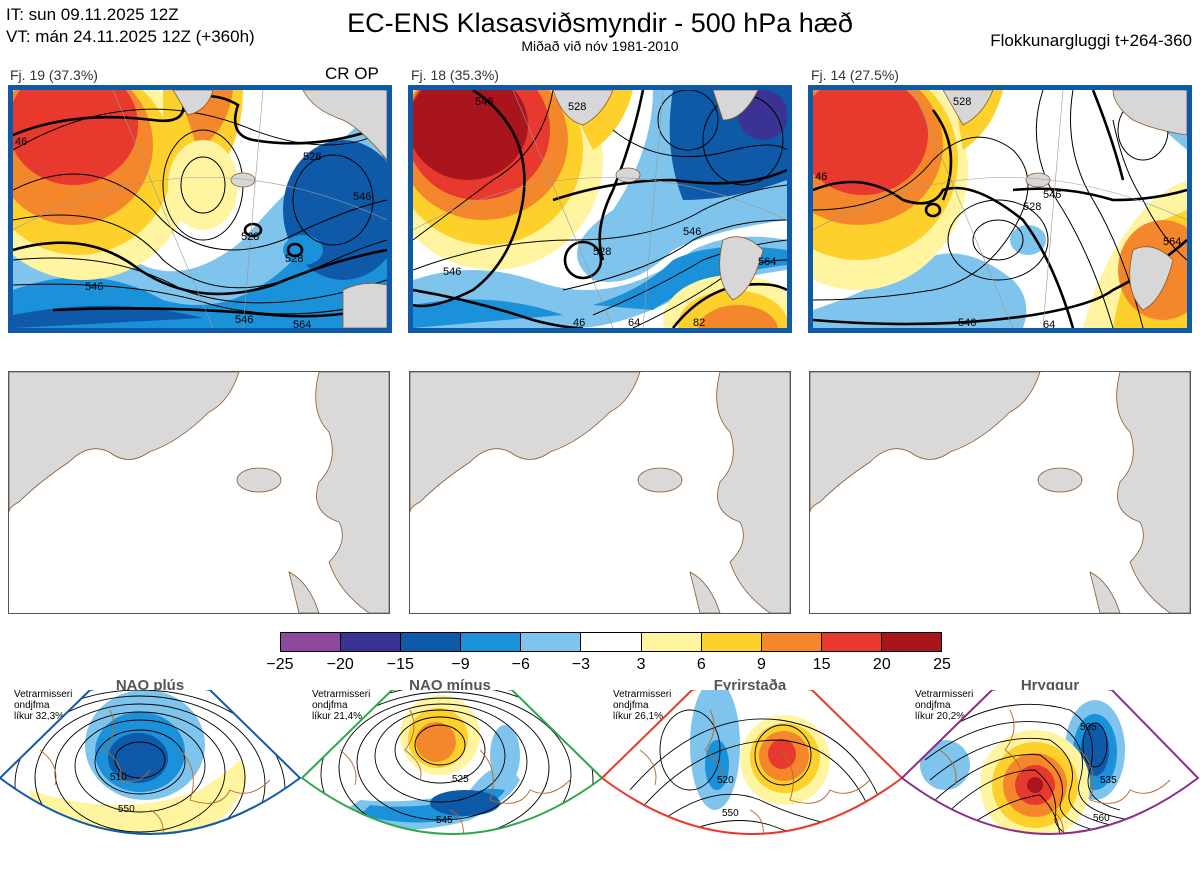 The width and height of the screenshot is (1200, 871). I want to click on contour-label: 82, so click(699, 322).